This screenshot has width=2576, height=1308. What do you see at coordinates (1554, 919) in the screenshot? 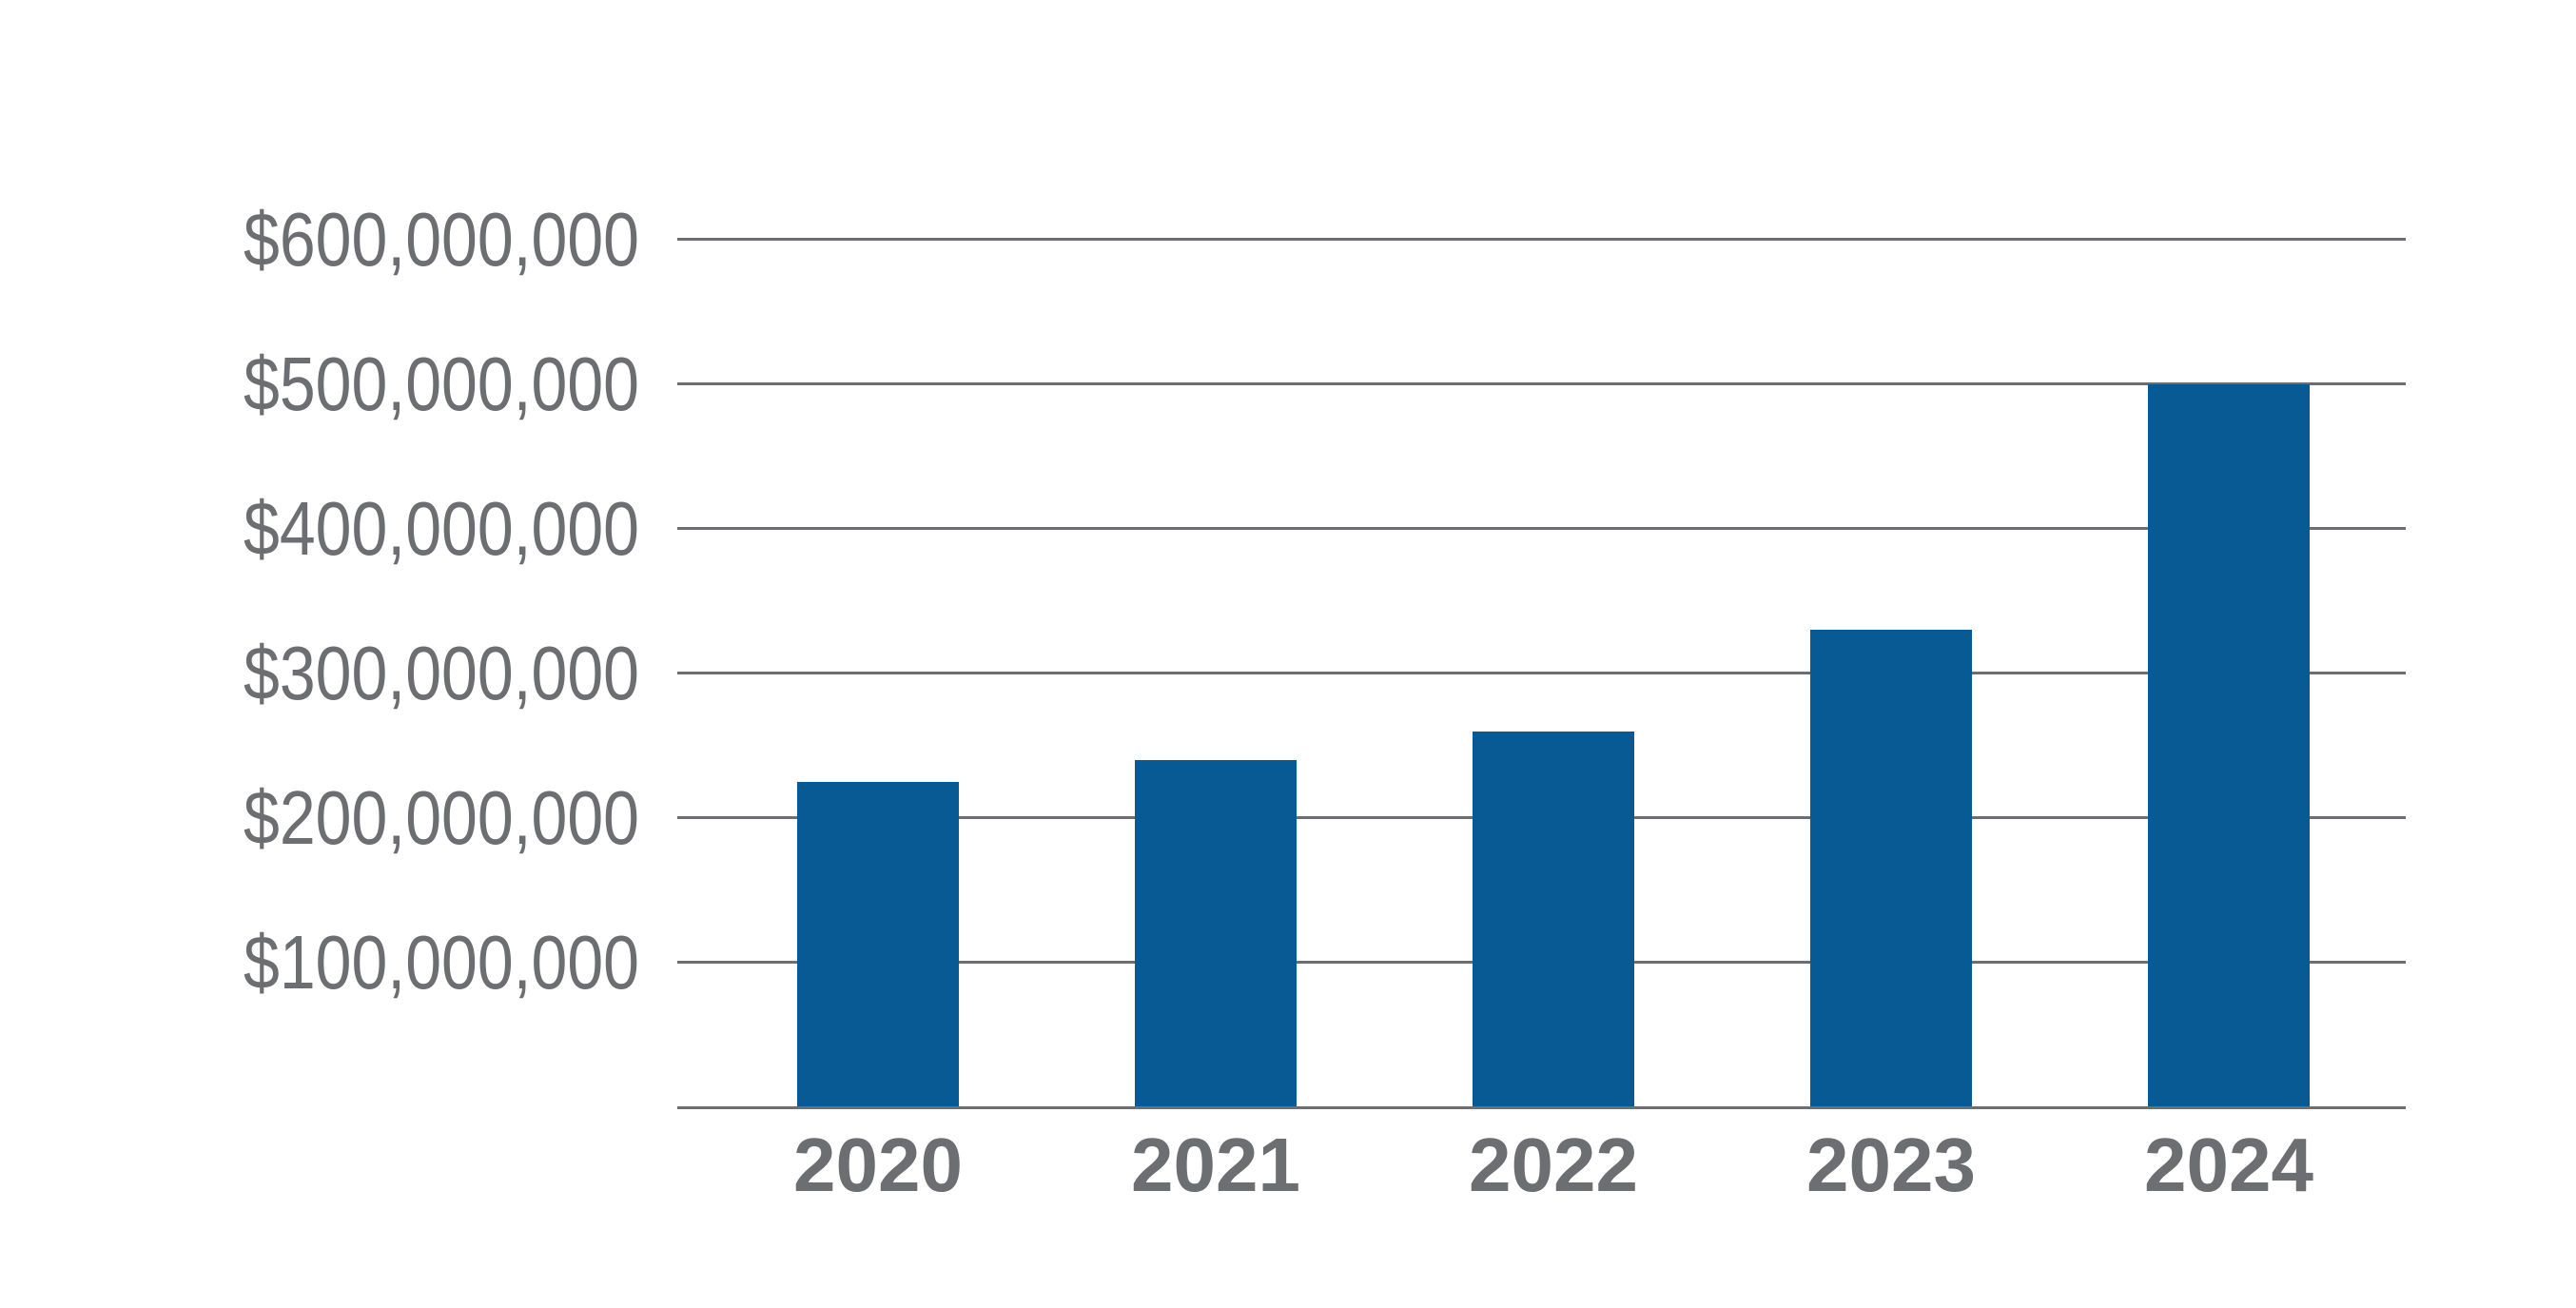
I see `bar-2022` at bounding box center [1554, 919].